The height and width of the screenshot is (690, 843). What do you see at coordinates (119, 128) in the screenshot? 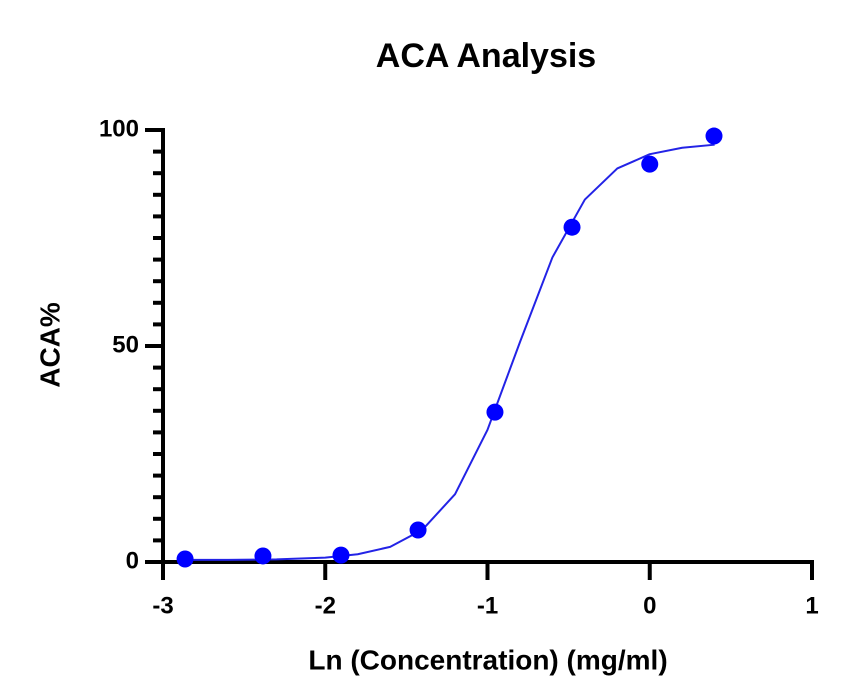
I see `y-tick-label: 100` at bounding box center [119, 128].